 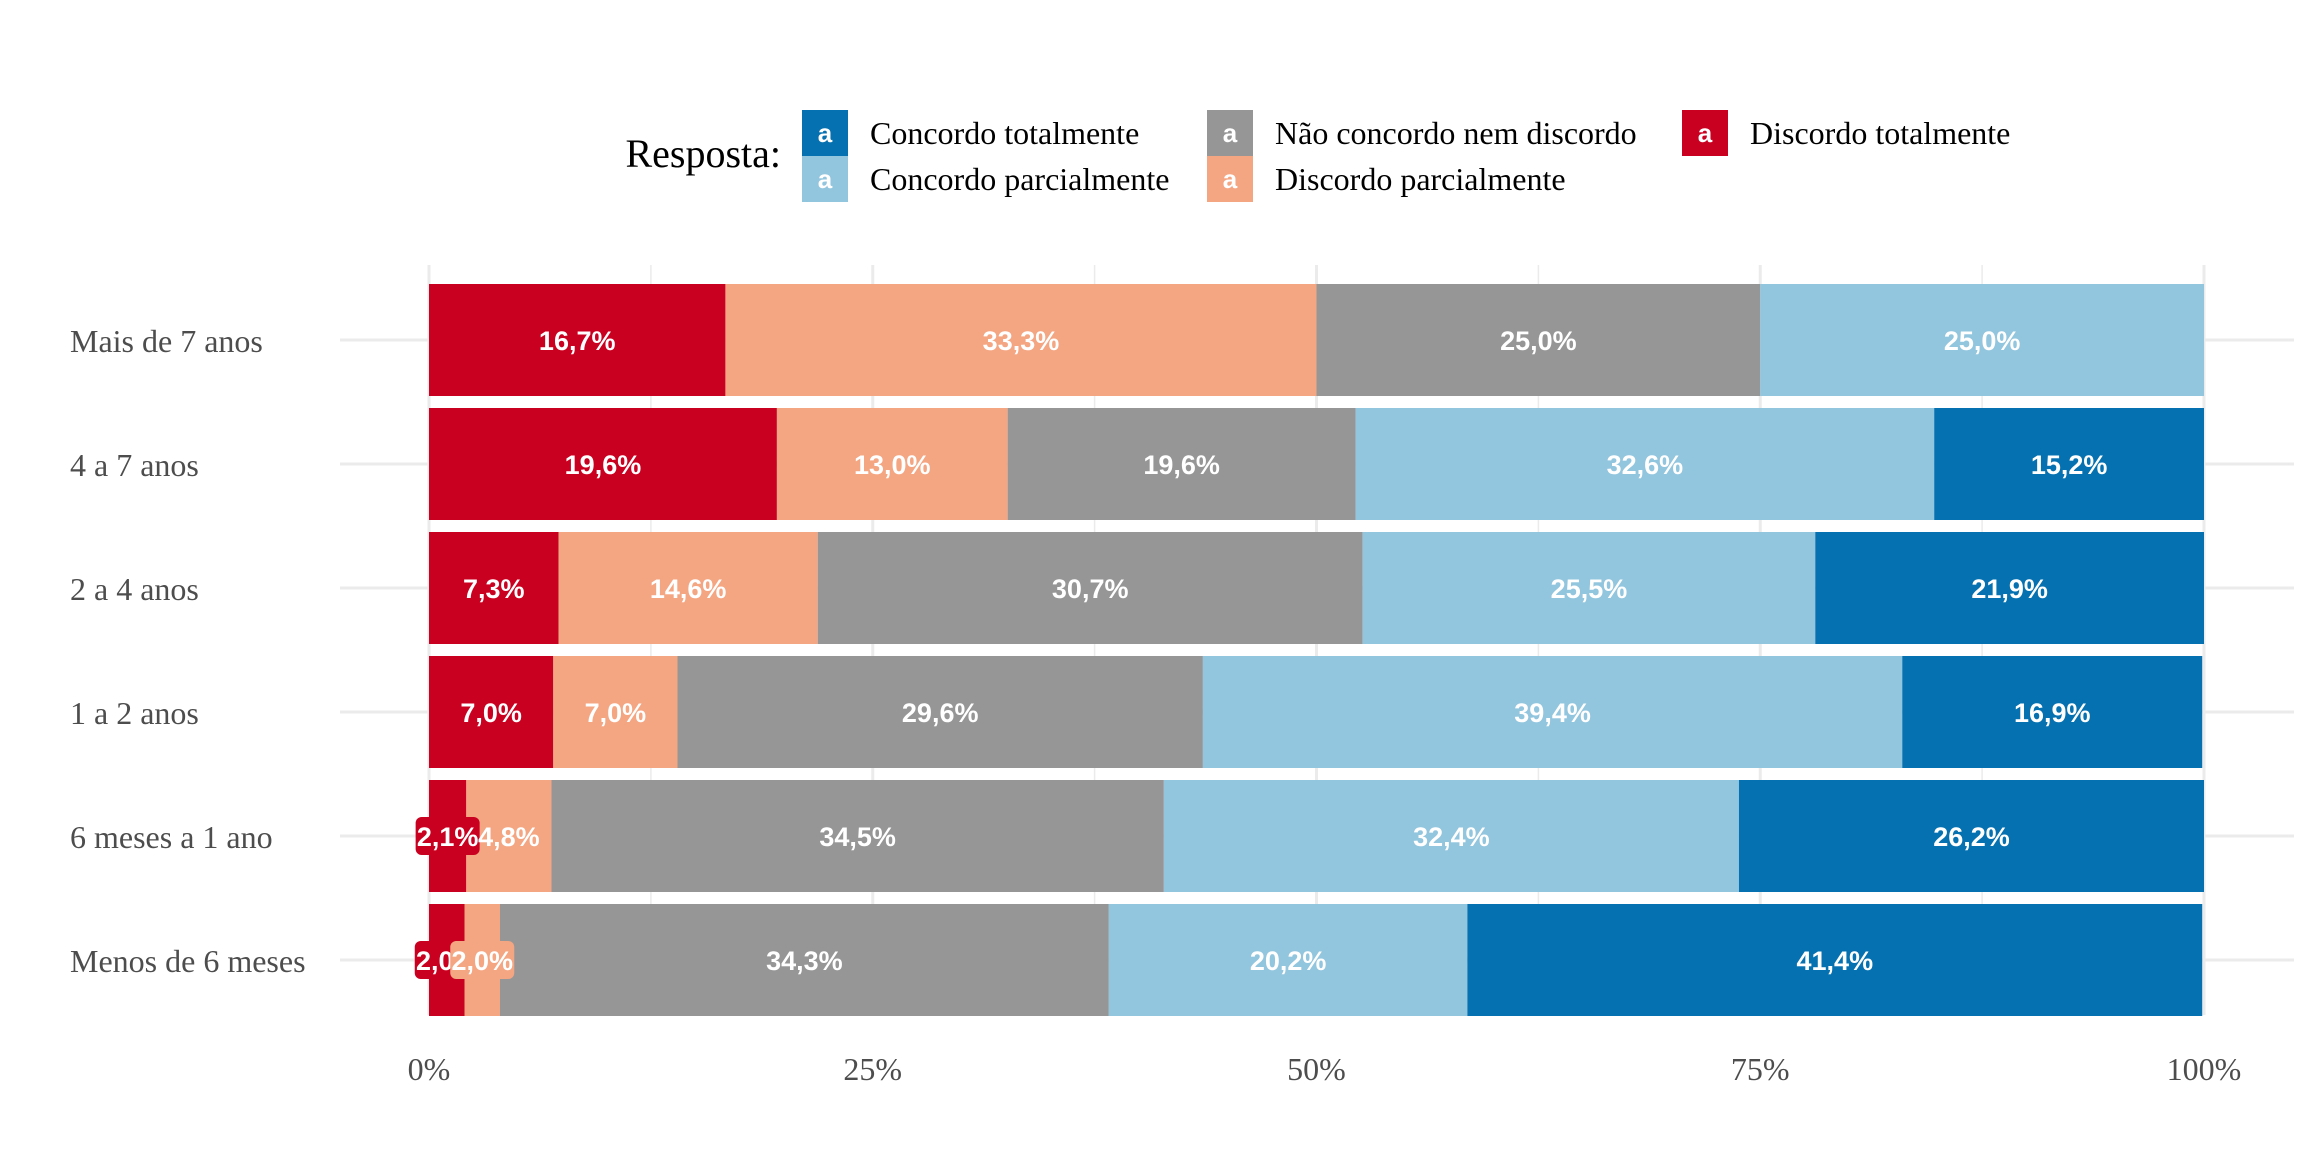 I want to click on data-label: 34,3%, so click(x=804, y=961).